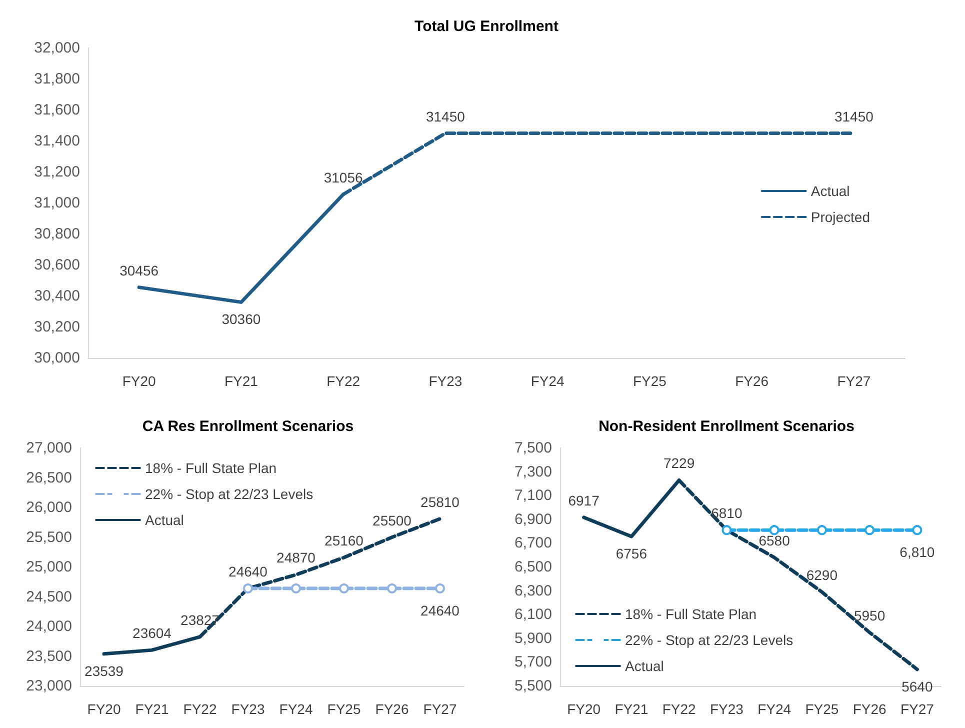 The height and width of the screenshot is (728, 965). What do you see at coordinates (139, 270) in the screenshot?
I see `data-label: 30456` at bounding box center [139, 270].